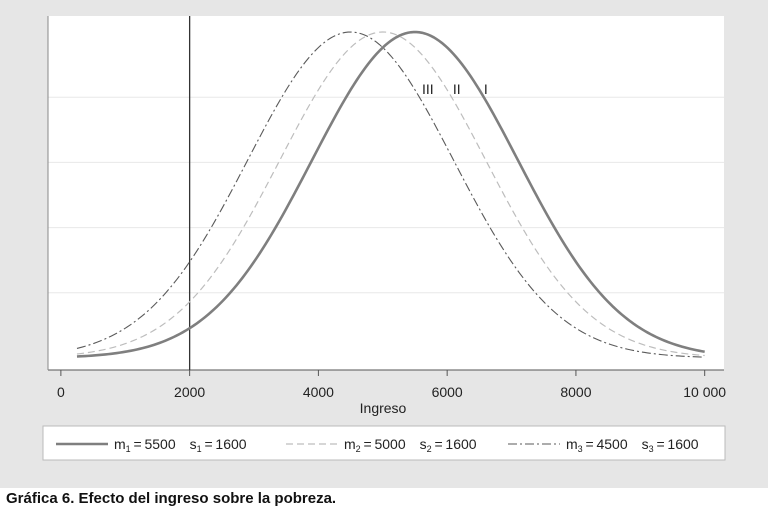 This screenshot has width=768, height=514. Describe the element at coordinates (632, 445) in the screenshot. I see `legend-label-III: m3 = 4500 s3 = 1600` at that location.